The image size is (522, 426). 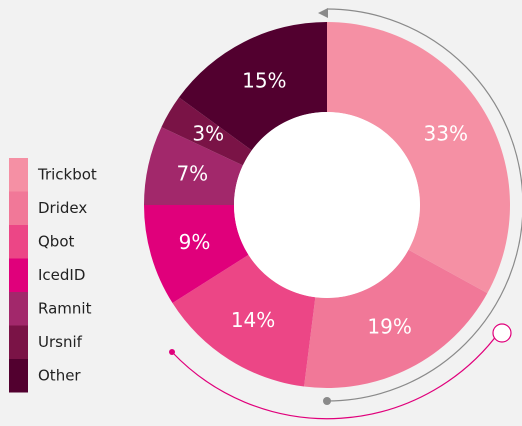 What do you see at coordinates (60, 342) in the screenshot?
I see `legend-label: Ursnif` at bounding box center [60, 342].